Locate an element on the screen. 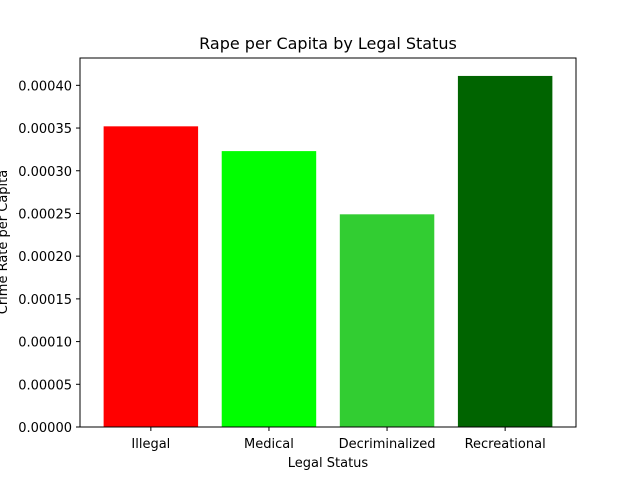 This screenshot has height=480, width=640. y-tick-label: 0.00025 is located at coordinates (45, 214).